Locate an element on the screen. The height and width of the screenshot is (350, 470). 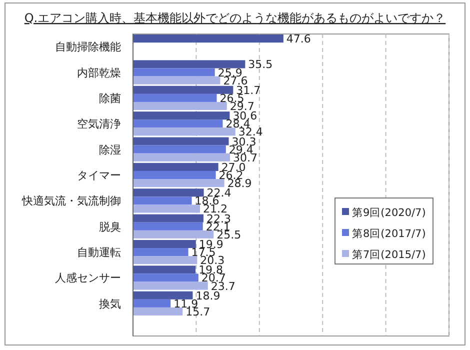
y-tick-label: タイマー is located at coordinates (99, 175).